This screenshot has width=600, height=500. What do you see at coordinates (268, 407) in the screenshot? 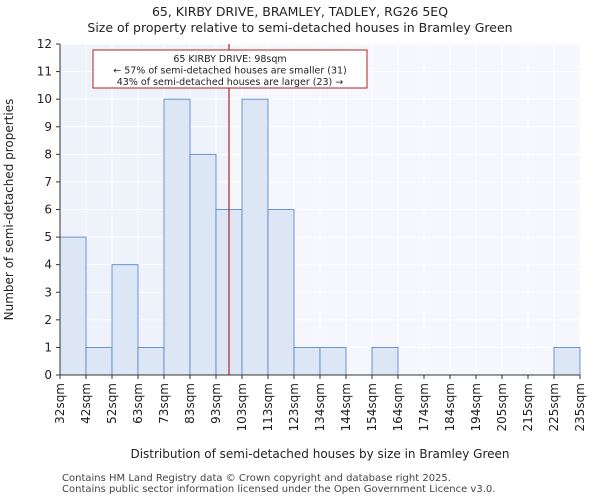
I see `x-tick-label: 113sqm` at bounding box center [268, 407].